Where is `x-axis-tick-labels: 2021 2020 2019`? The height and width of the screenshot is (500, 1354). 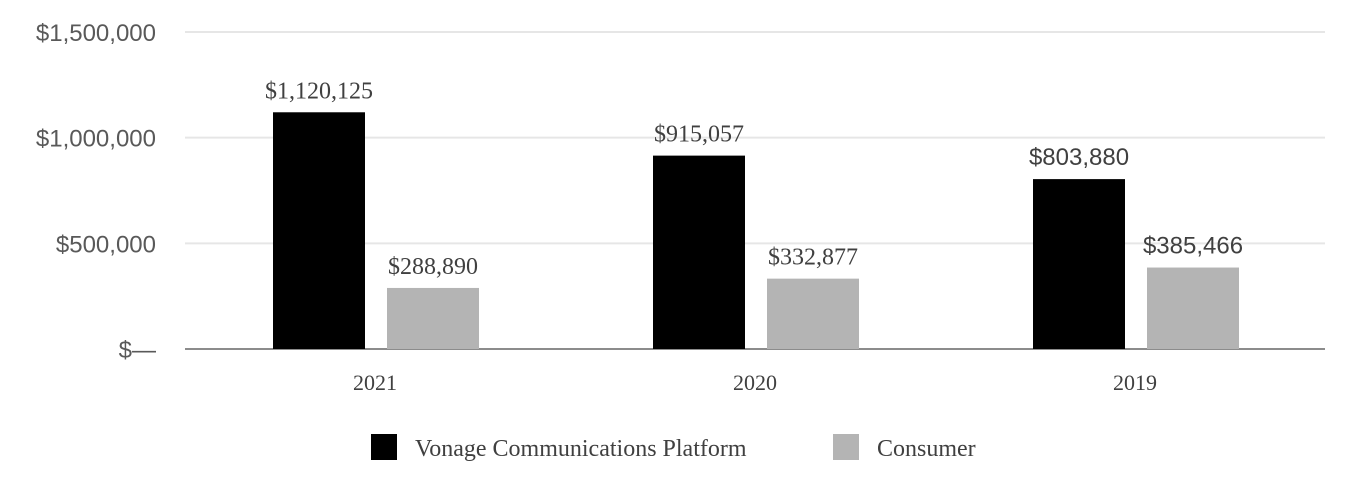
x-axis-tick-labels: 2021 2020 2019 is located at coordinates (755, 382).